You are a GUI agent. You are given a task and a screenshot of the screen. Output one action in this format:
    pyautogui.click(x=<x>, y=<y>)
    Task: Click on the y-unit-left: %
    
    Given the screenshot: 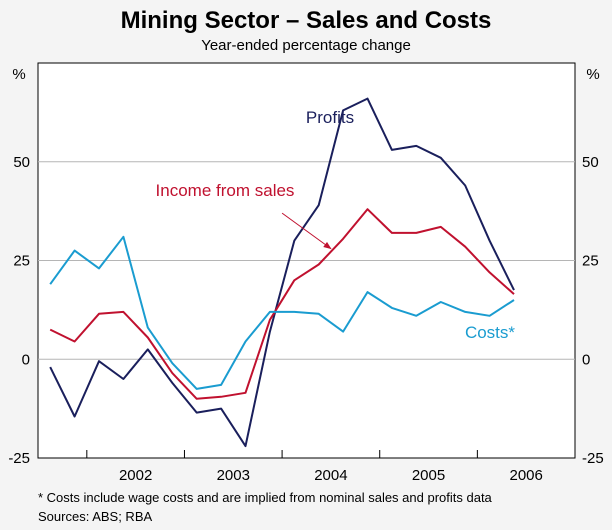 What is the action you would take?
    pyautogui.click(x=18, y=74)
    